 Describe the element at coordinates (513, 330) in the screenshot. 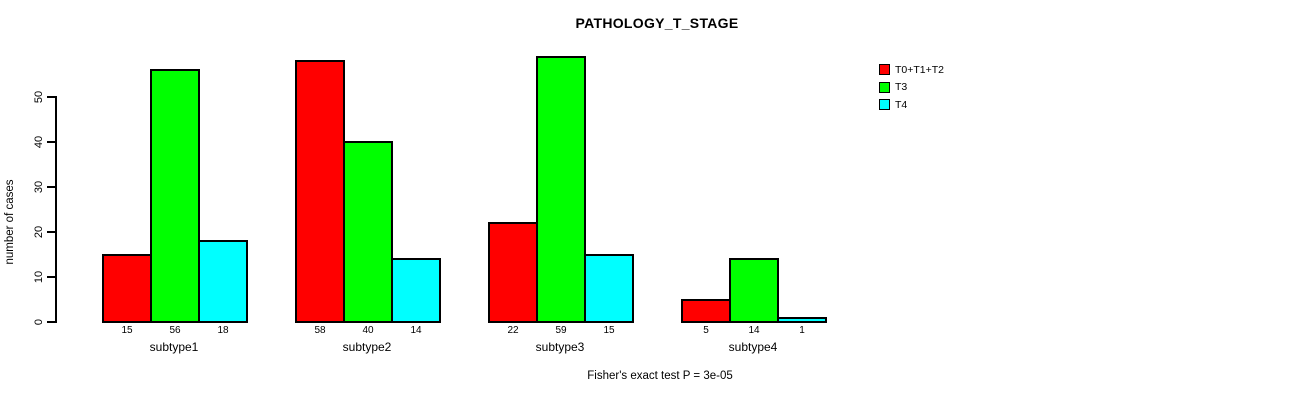

I see `bar-value-label: 22` at that location.